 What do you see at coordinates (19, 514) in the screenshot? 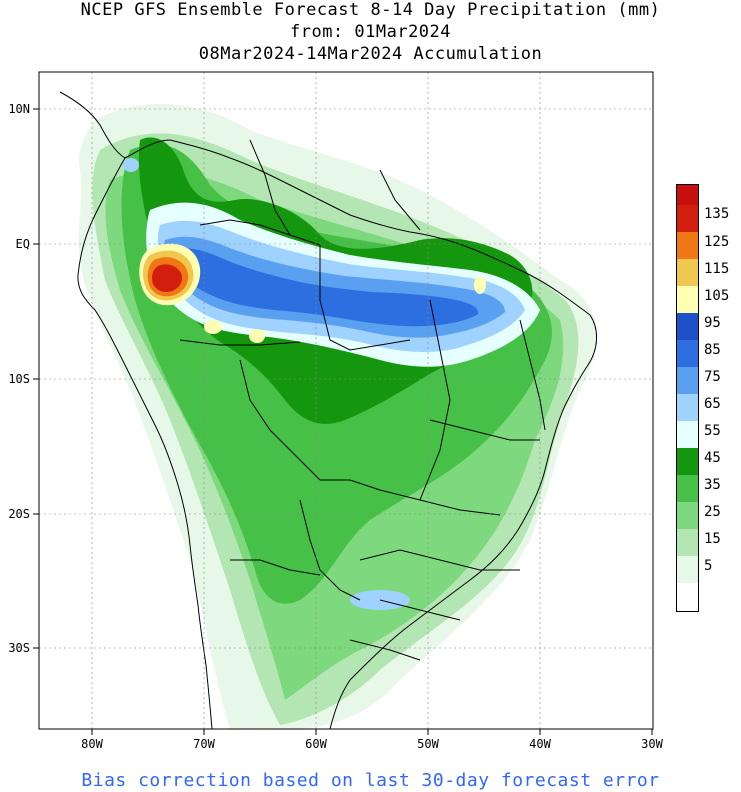
I see `y-tick-20s: 20S` at bounding box center [19, 514].